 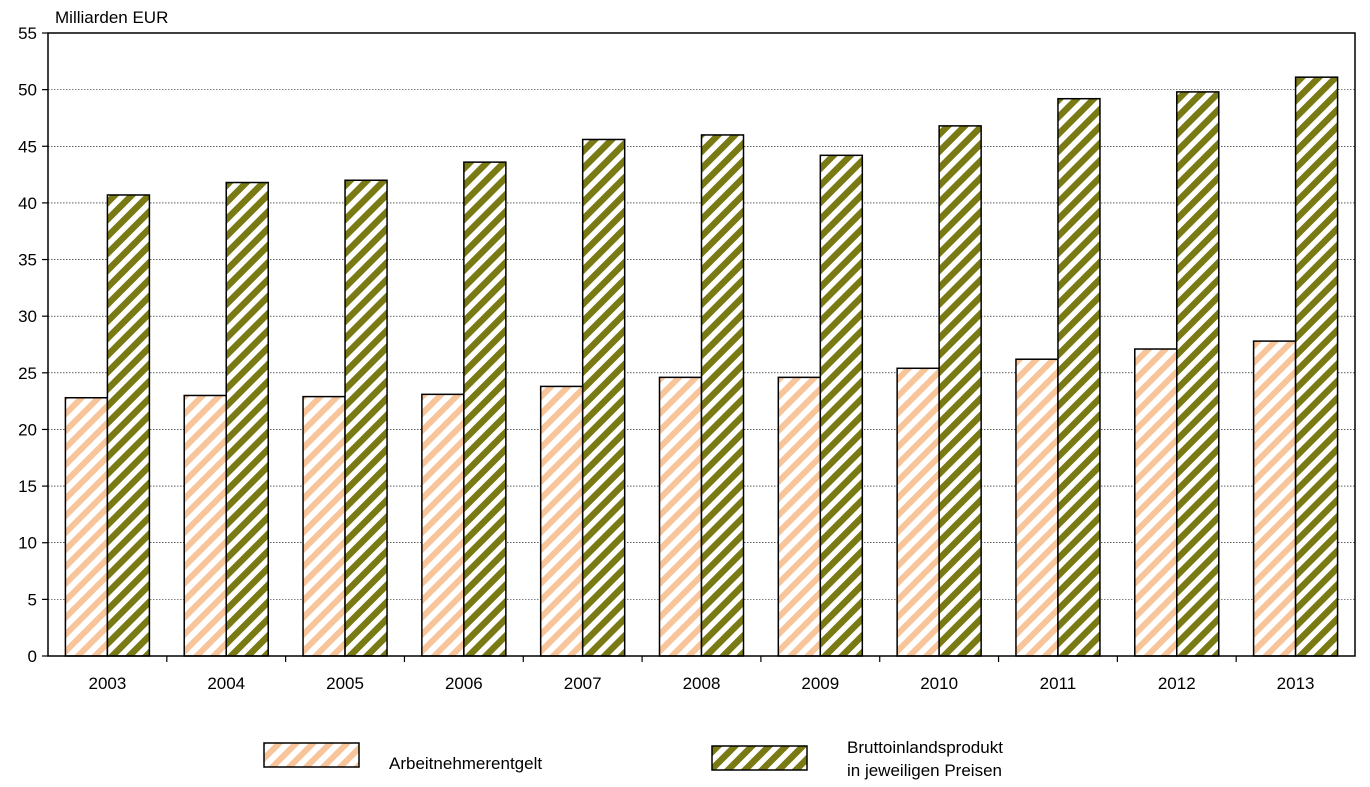 What do you see at coordinates (939, 683) in the screenshot?
I see `x-tick-label: 2010` at bounding box center [939, 683].